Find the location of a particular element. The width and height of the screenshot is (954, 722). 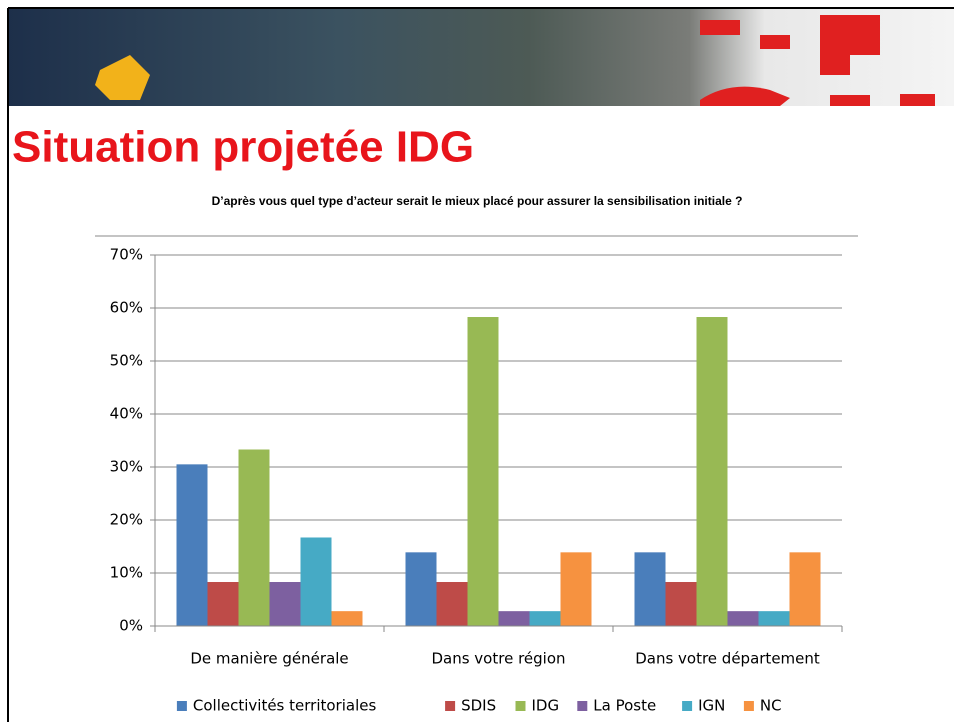

slide-title: Situation projetée IDG is located at coordinates (243, 147).